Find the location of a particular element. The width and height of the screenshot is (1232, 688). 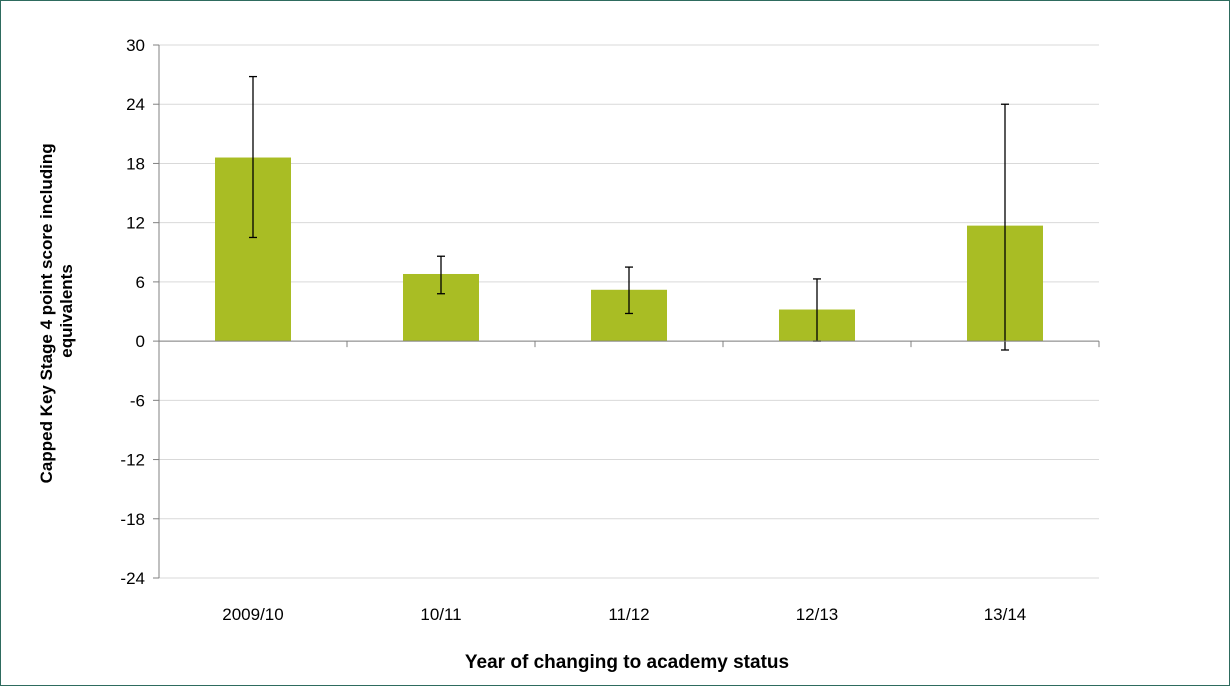

y-tick-label: -18 is located at coordinates (132, 519).